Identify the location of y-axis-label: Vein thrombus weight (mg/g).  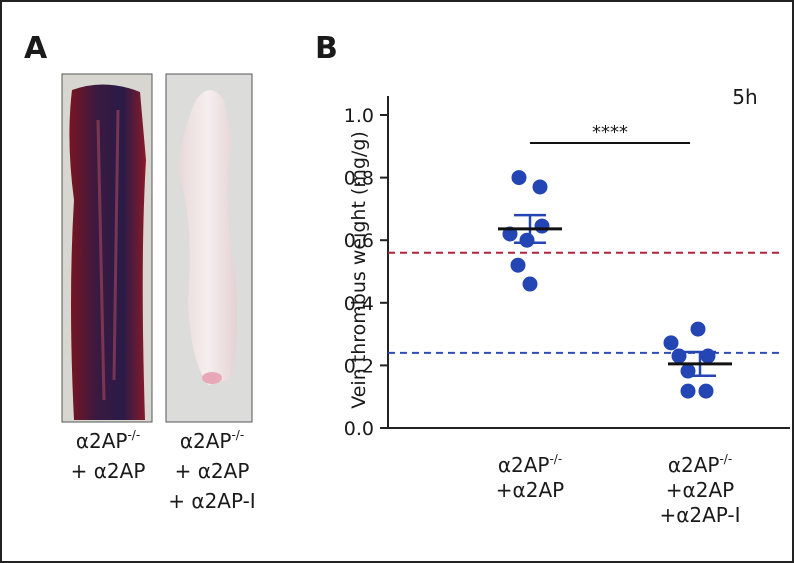
(359, 270).